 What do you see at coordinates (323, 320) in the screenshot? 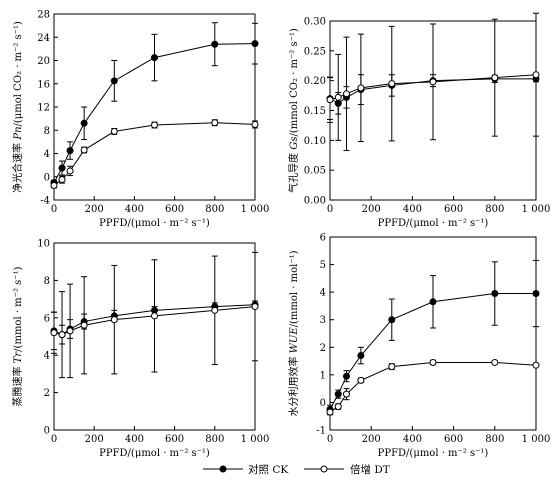
I see `y-tick-label: 3` at bounding box center [323, 320].